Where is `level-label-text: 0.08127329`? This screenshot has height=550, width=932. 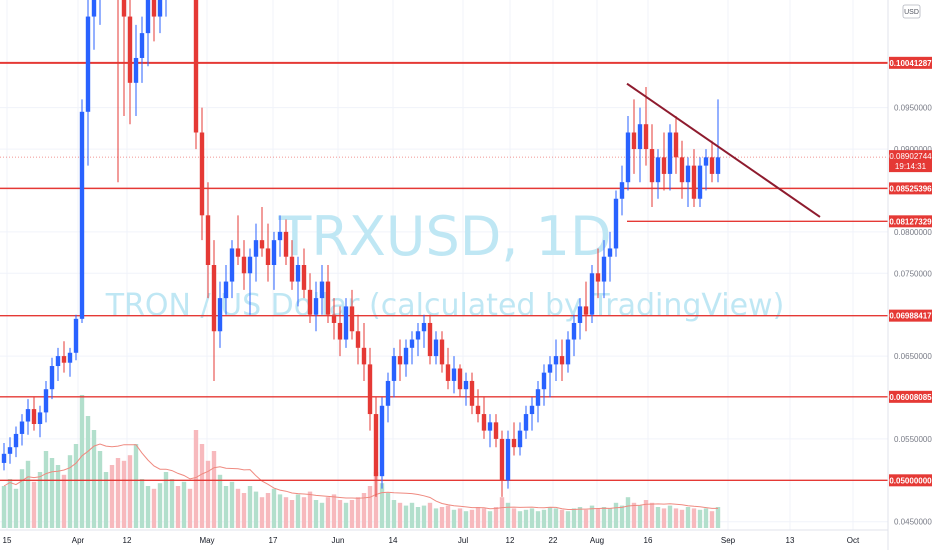 level-label-text: 0.08127329 is located at coordinates (910, 221).